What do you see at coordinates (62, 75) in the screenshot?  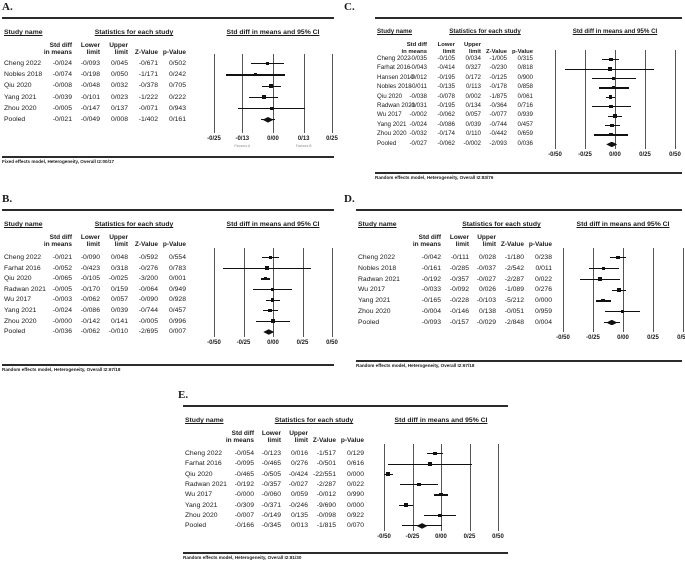 I see `stat-cell: -0/074` at bounding box center [62, 75].